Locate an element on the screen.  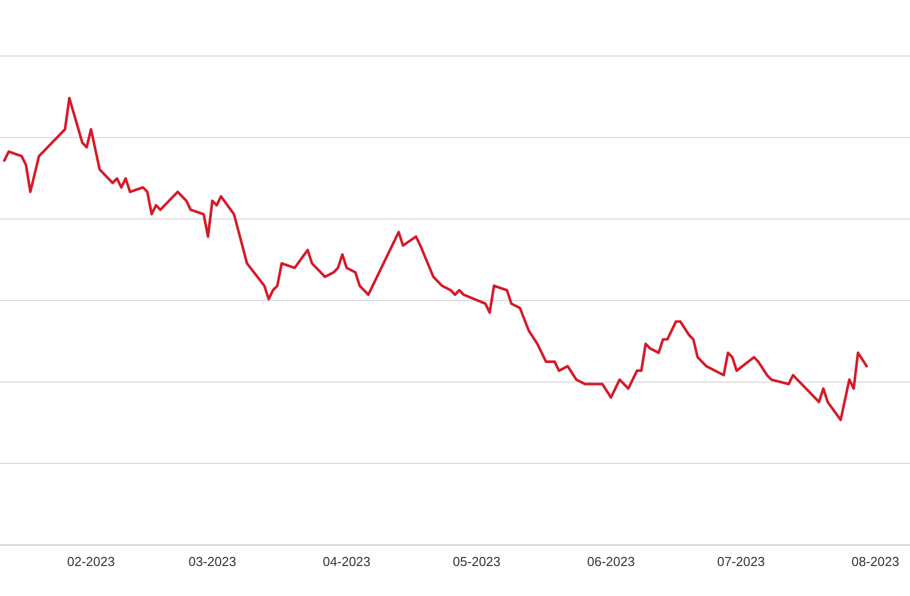
x-tick-label: 07-2023 is located at coordinates (741, 562).